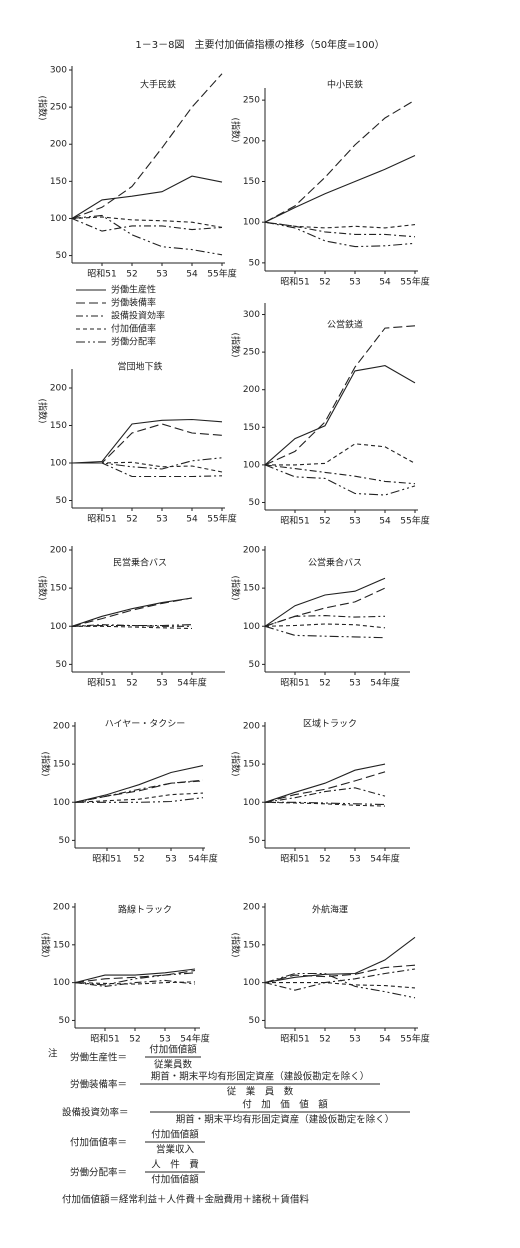  What do you see at coordinates (345, 85) in the screenshot?
I see `chart-title: 中小民鉄` at bounding box center [345, 85].